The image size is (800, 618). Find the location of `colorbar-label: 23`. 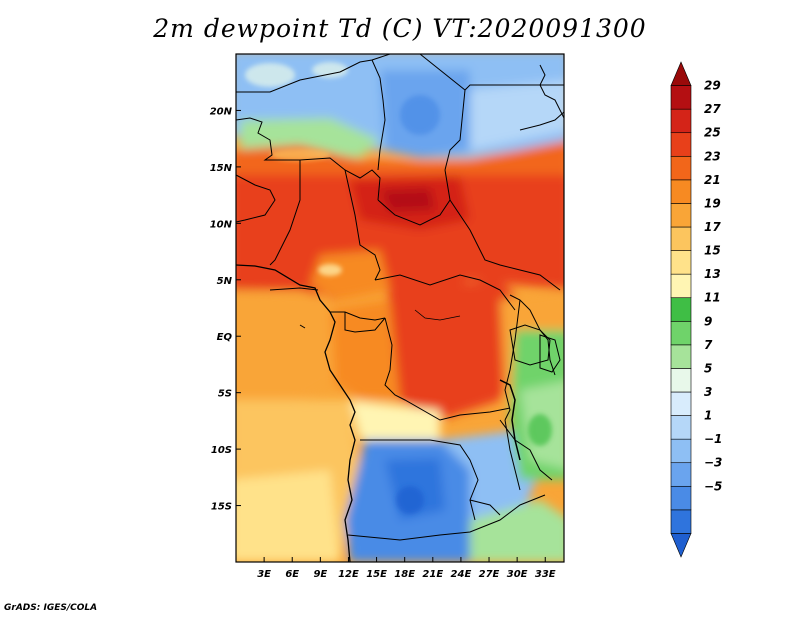

colorbar-label: 23 is located at coordinates (712, 156).